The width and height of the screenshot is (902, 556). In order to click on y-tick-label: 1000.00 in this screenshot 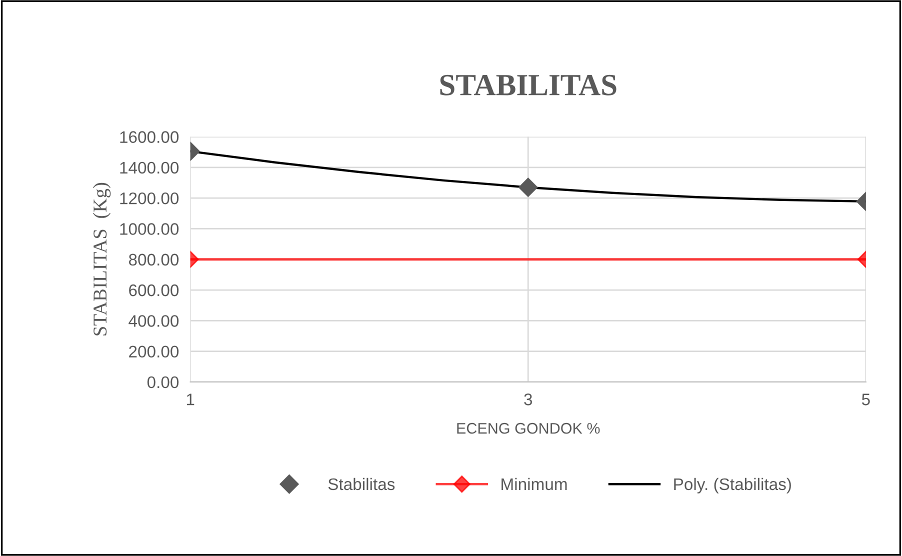, I will do `click(149, 229)`.